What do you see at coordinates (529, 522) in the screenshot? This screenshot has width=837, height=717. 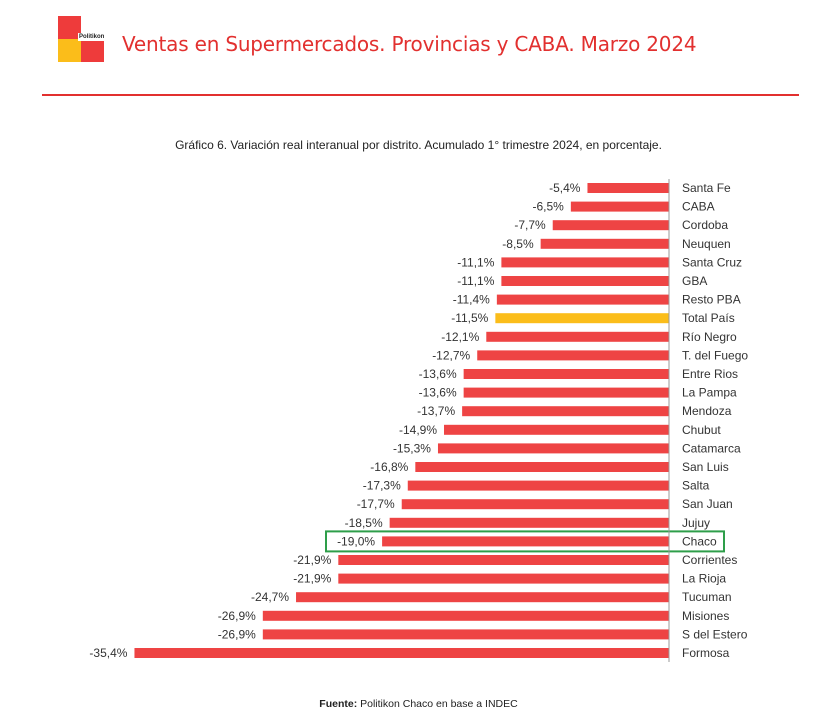 I see `bar-jujuy` at bounding box center [529, 522].